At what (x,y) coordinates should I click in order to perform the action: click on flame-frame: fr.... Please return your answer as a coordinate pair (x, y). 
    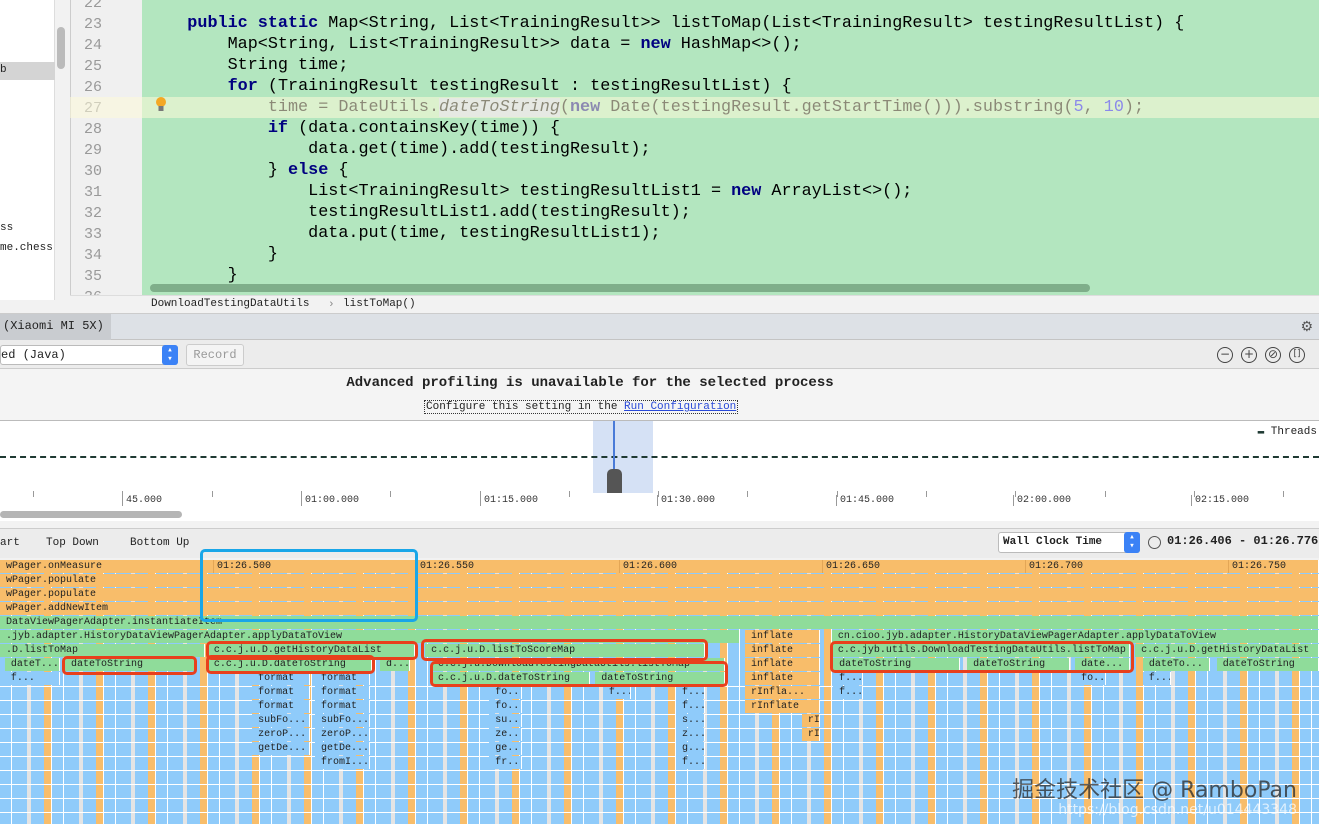
    Looking at the image, I should click on (505, 762).